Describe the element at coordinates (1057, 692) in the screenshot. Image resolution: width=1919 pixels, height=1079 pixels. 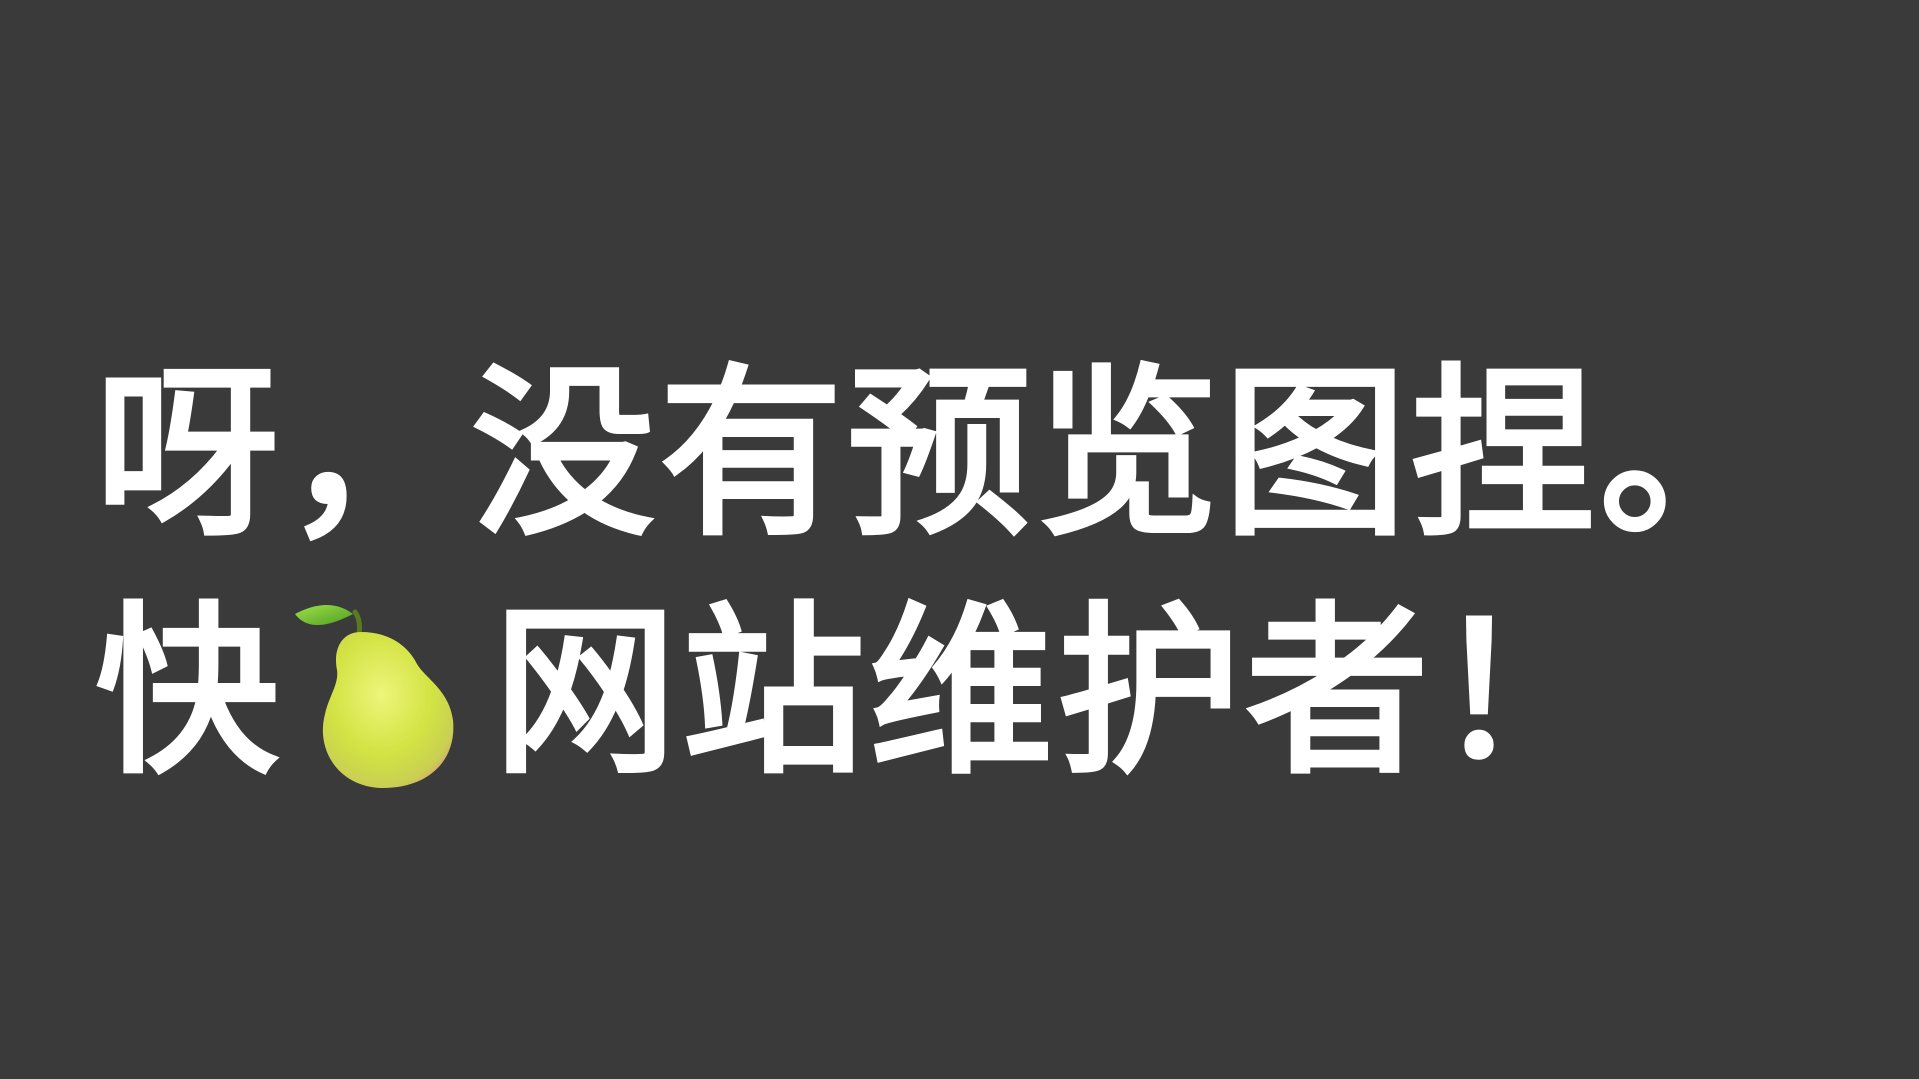
I see `message-line-2-suffix: 网站维护者！` at that location.